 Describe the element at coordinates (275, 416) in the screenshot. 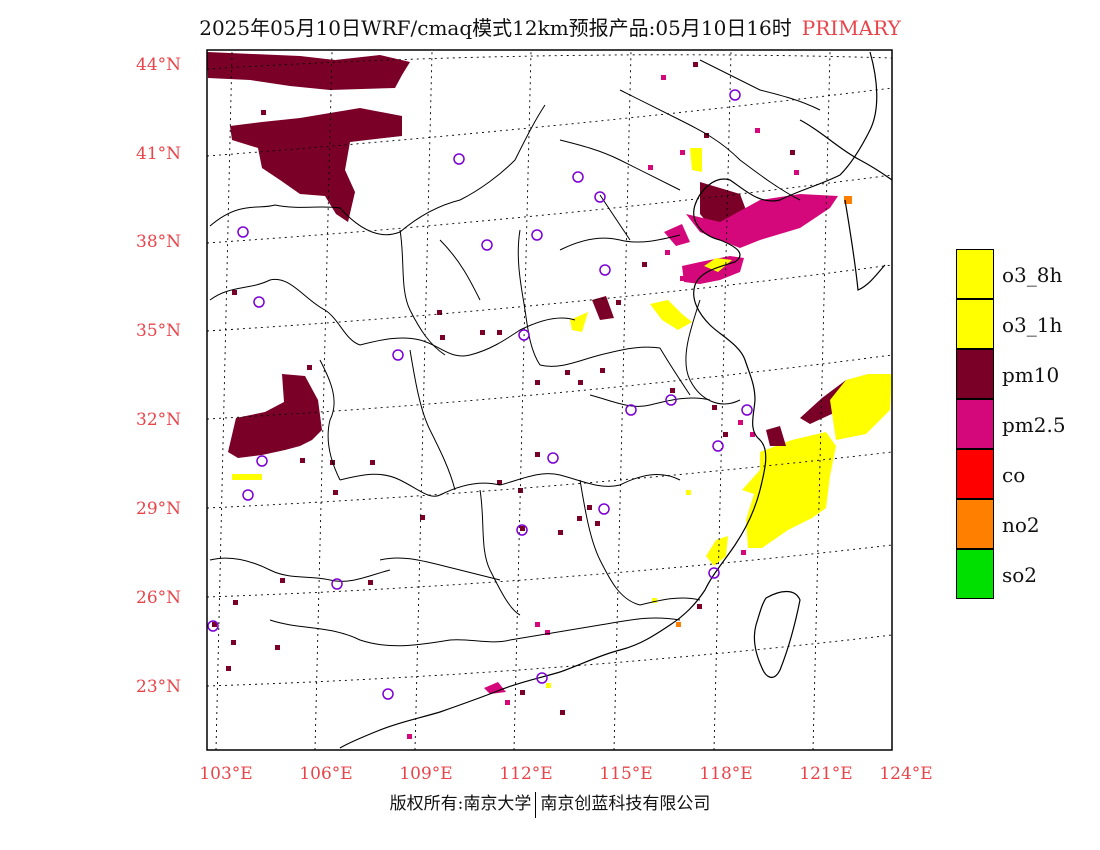

I see `pm10-area-sichuan` at that location.